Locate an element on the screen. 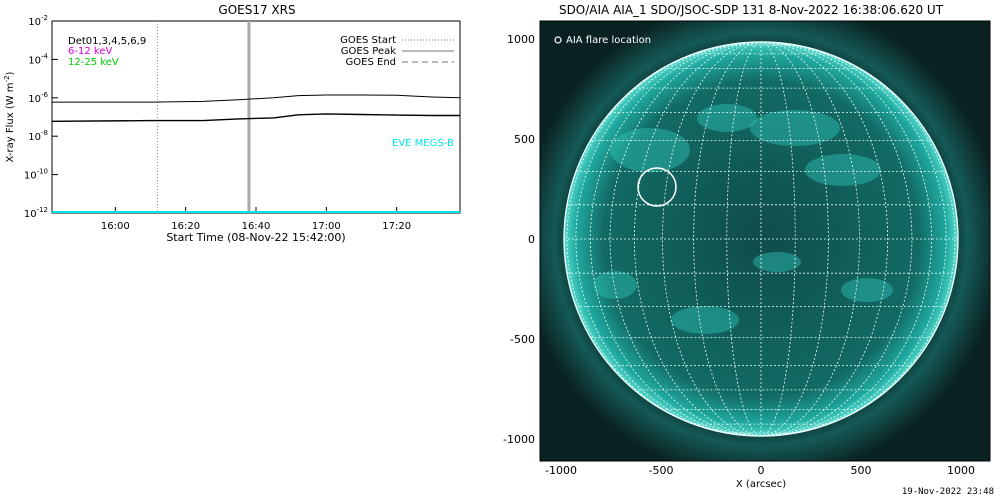  goes-chart-title: GOES17 XRS is located at coordinates (256, 10).